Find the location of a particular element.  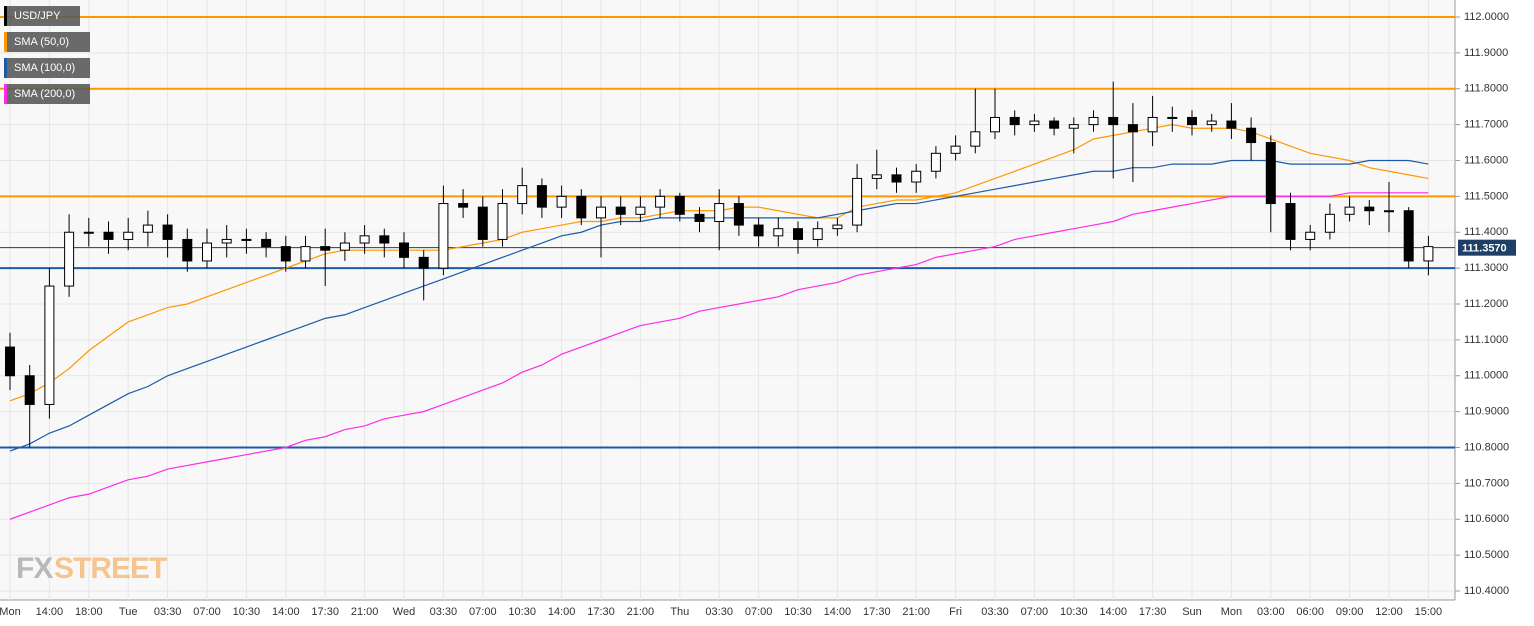

y-tick-label: 112.0000 is located at coordinates (1486, 17).